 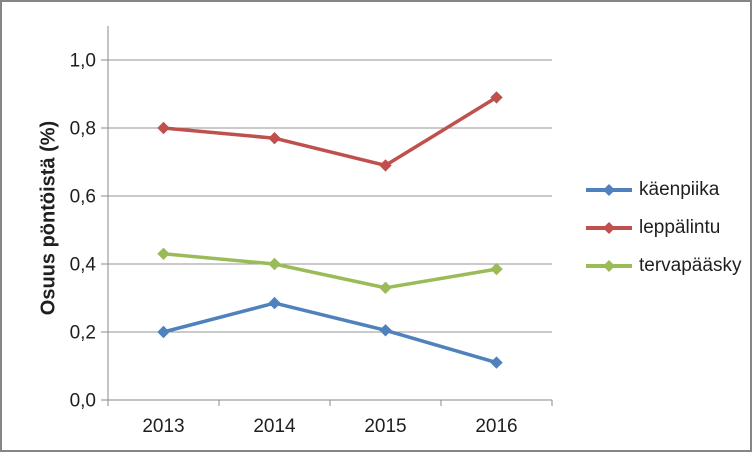 I want to click on y-tick-label: 0,8, so click(x=83, y=129).